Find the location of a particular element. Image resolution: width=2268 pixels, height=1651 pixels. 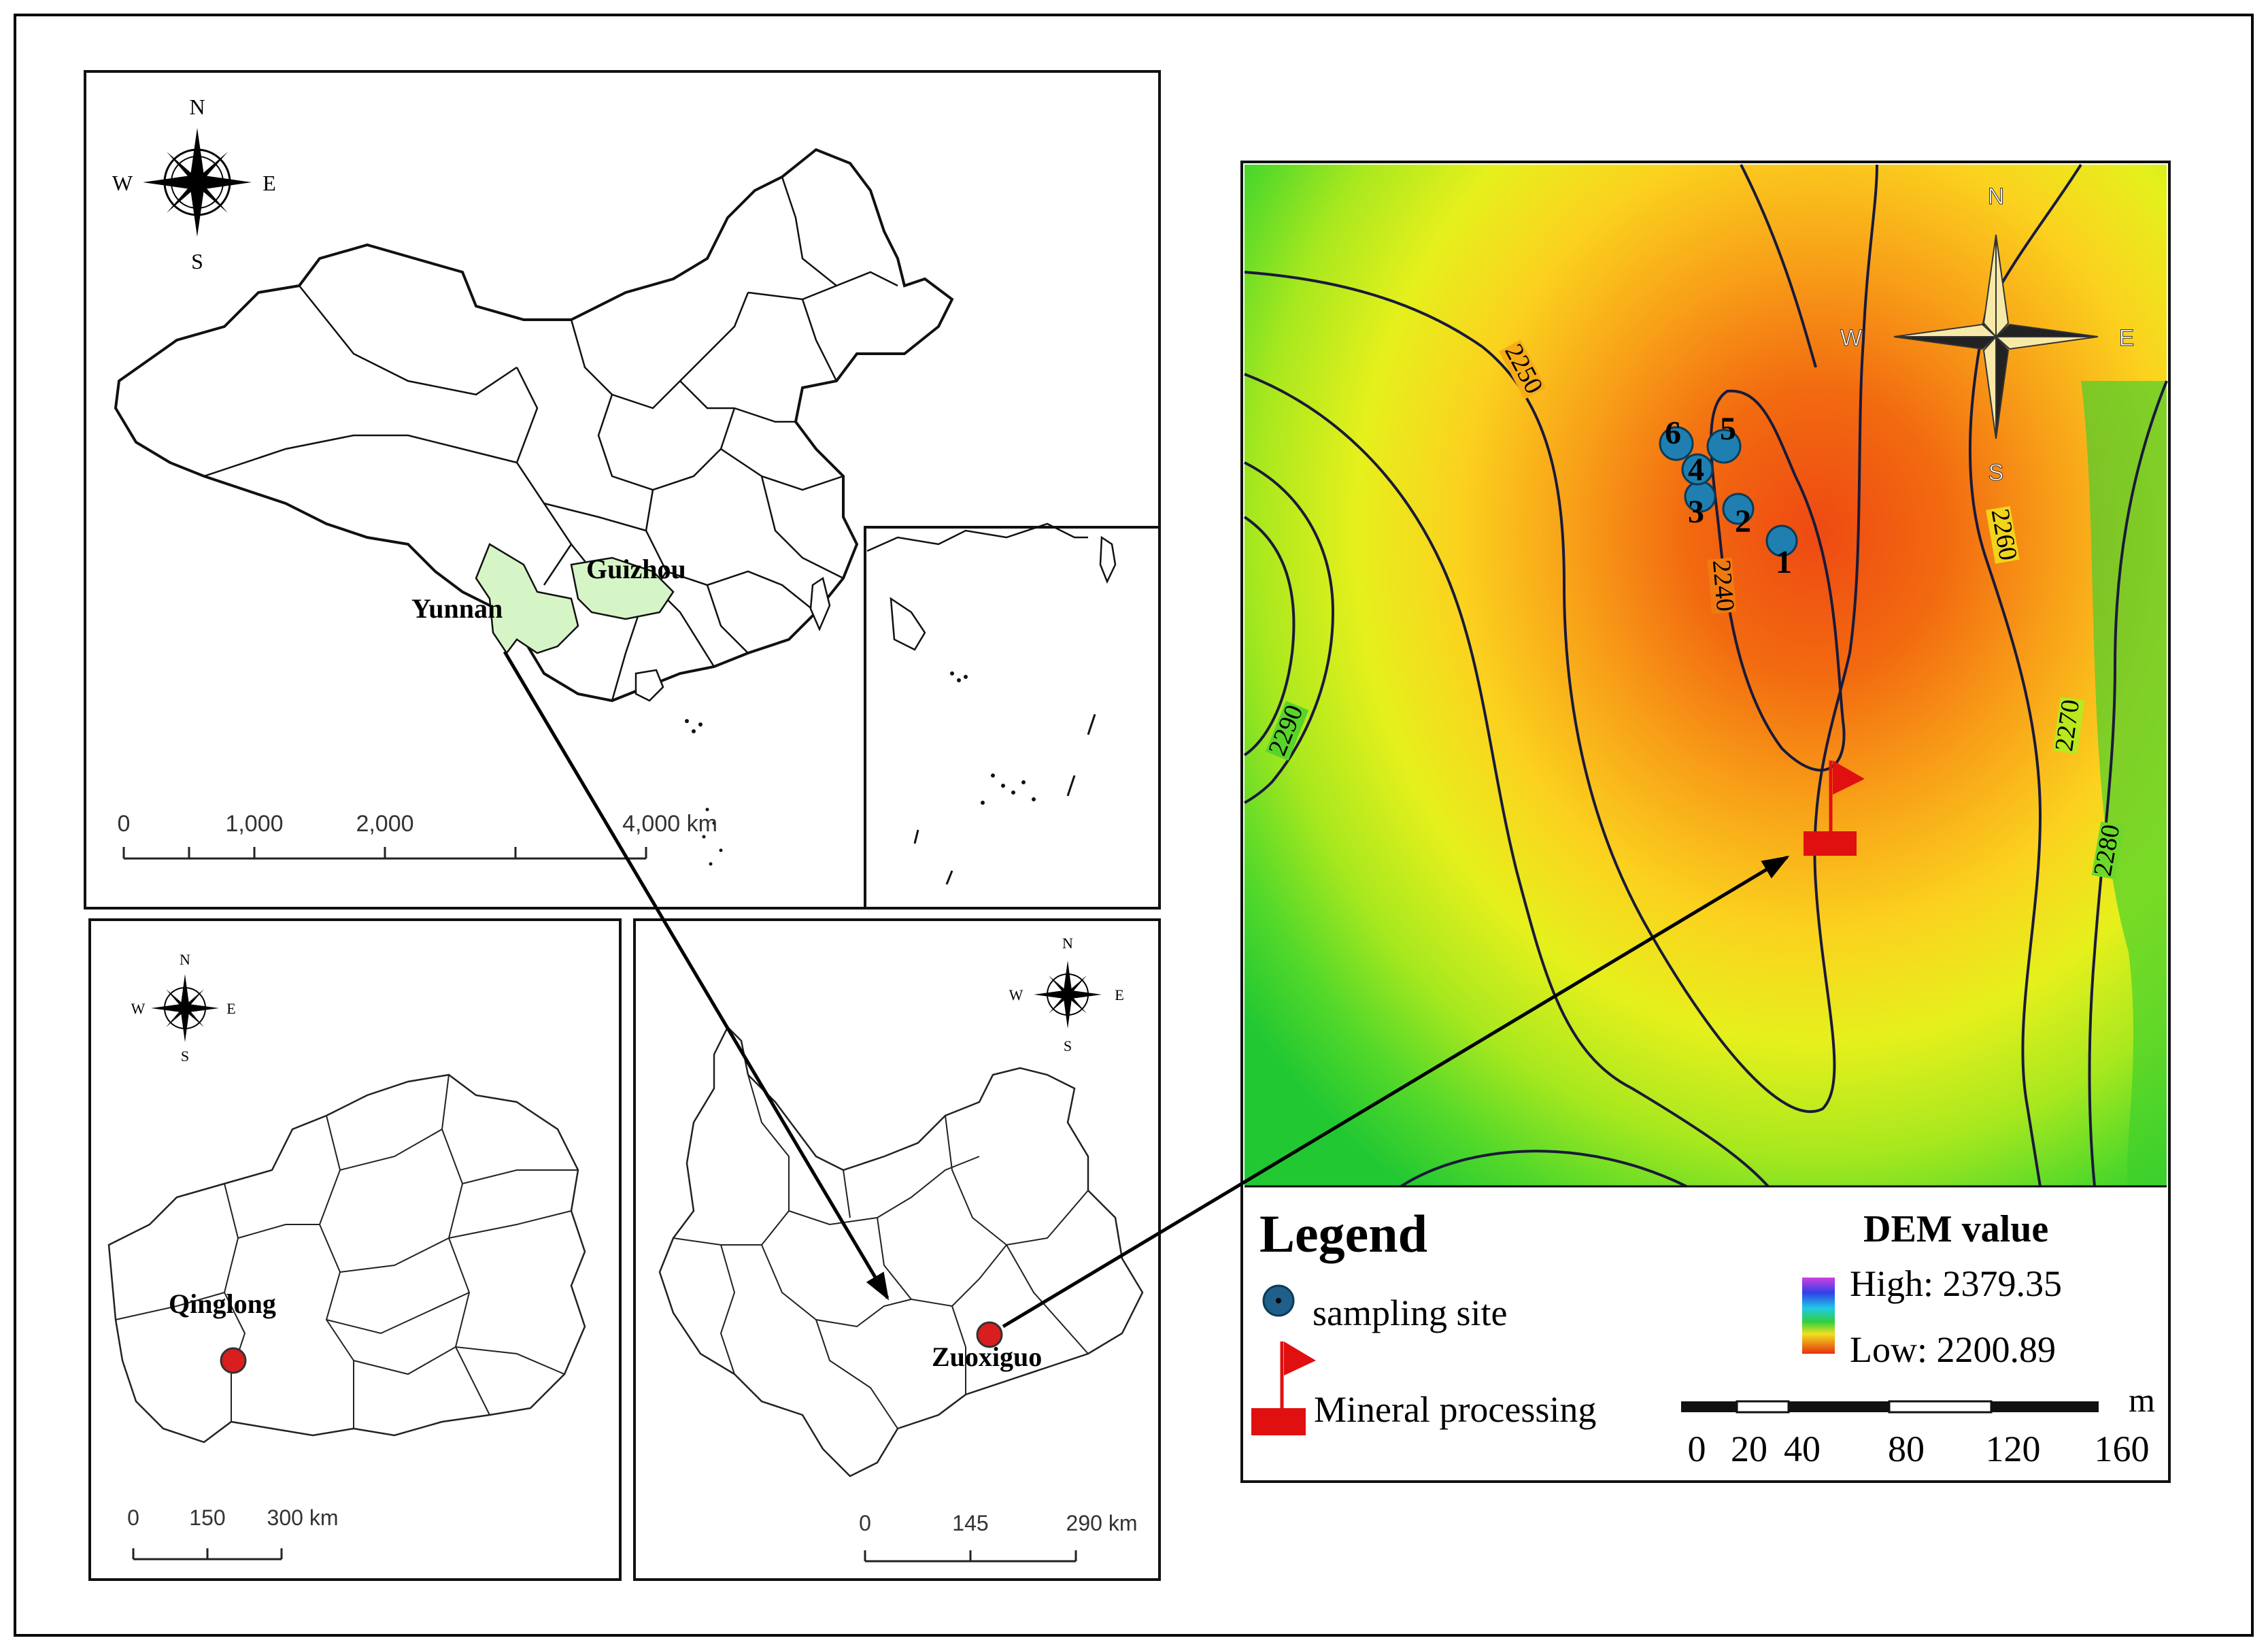

china-outline is located at coordinates (534, 426).